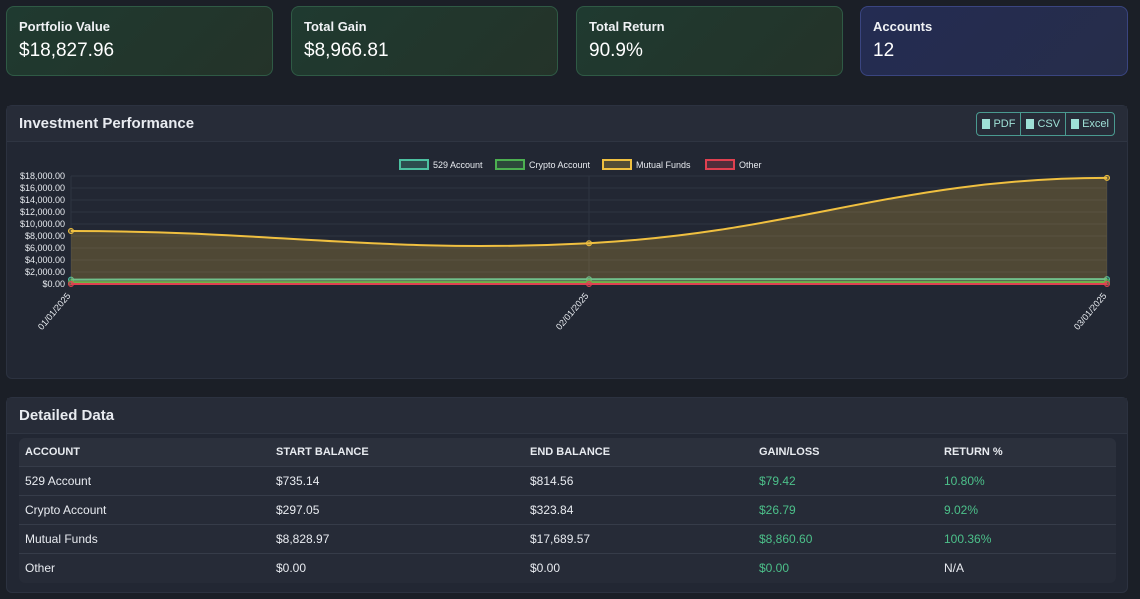 The height and width of the screenshot is (599, 1140). I want to click on table-cell: 9.02%, so click(1027, 510).